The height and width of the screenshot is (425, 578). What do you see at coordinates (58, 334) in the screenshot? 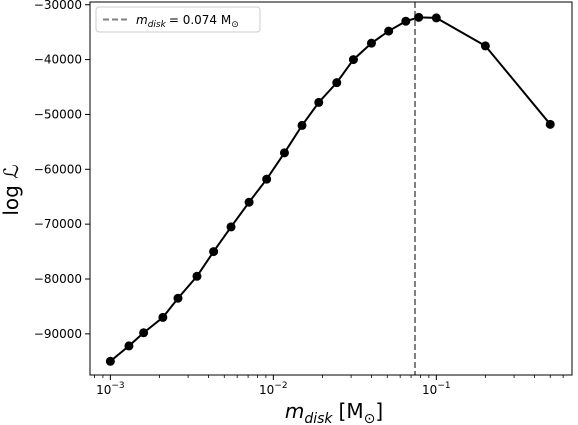
I see `y-tick-label: −90000` at bounding box center [58, 334].